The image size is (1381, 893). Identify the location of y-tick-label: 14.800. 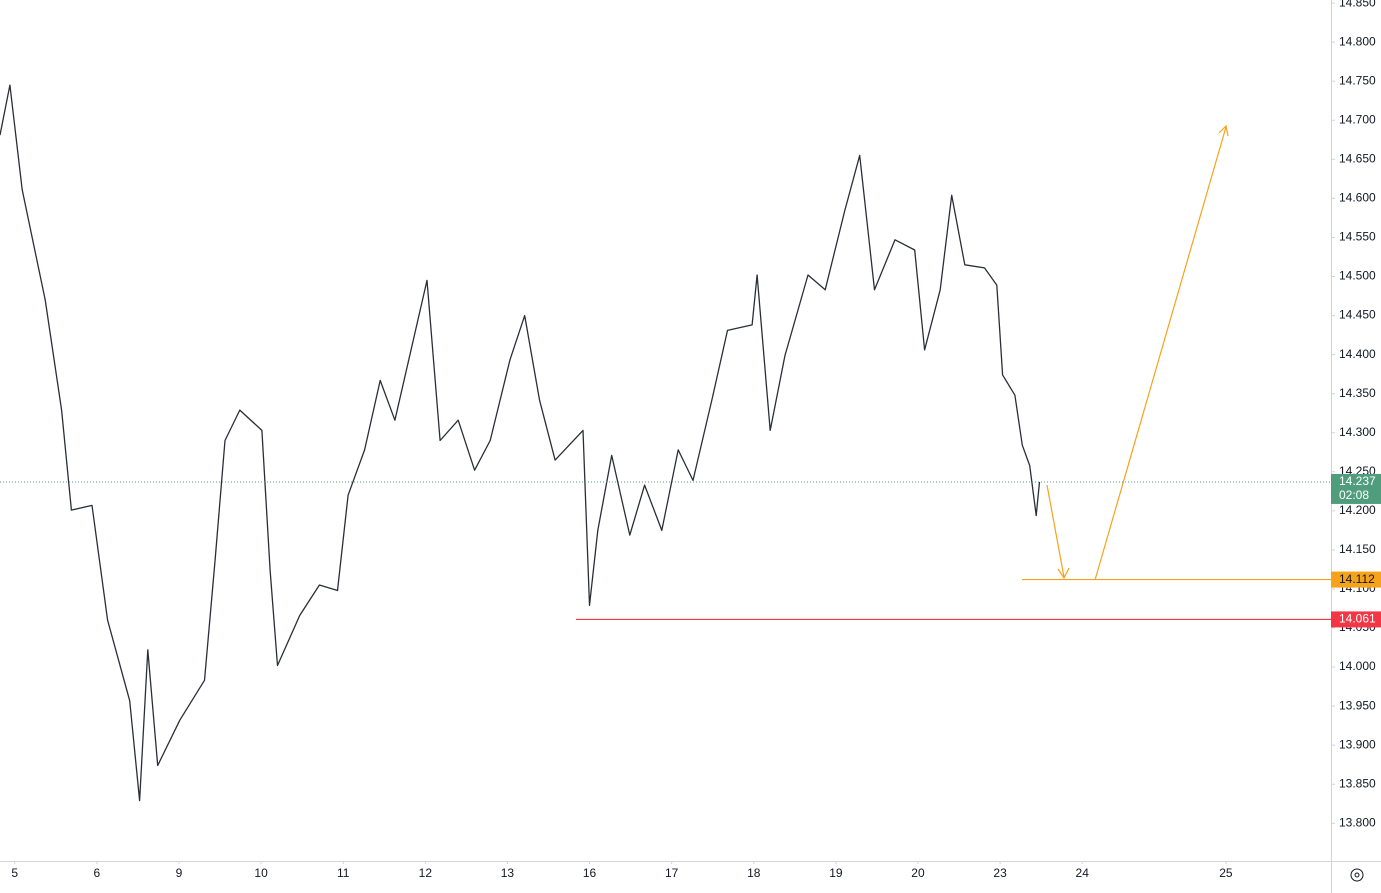
(1357, 41).